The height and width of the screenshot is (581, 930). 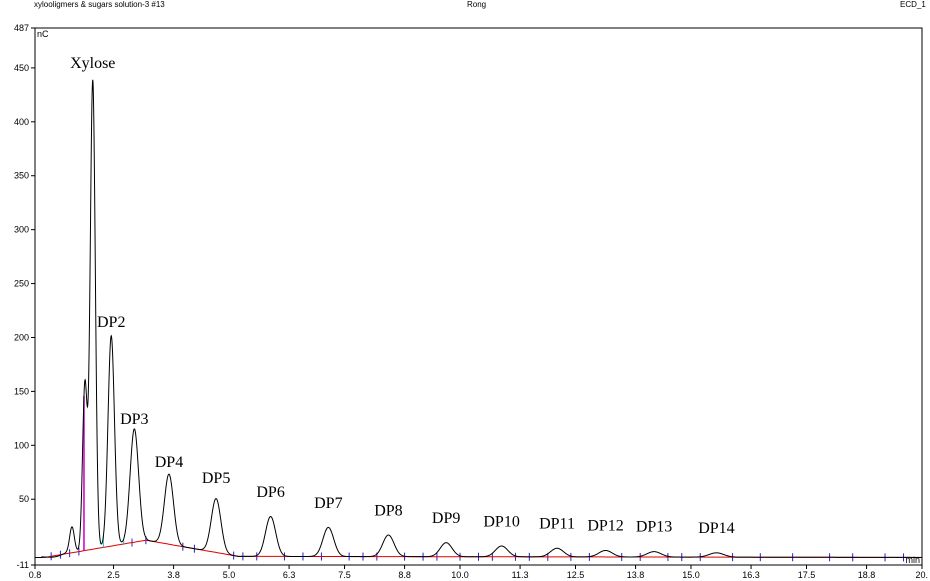 What do you see at coordinates (388, 511) in the screenshot?
I see `peak-label-dp8: DP8` at bounding box center [388, 511].